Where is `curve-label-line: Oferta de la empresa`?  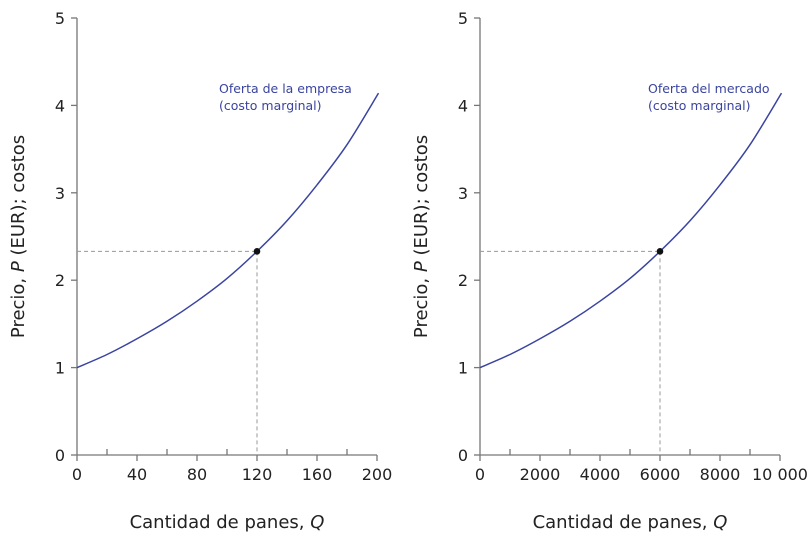 curve-label-line: Oferta de la empresa is located at coordinates (285, 88).